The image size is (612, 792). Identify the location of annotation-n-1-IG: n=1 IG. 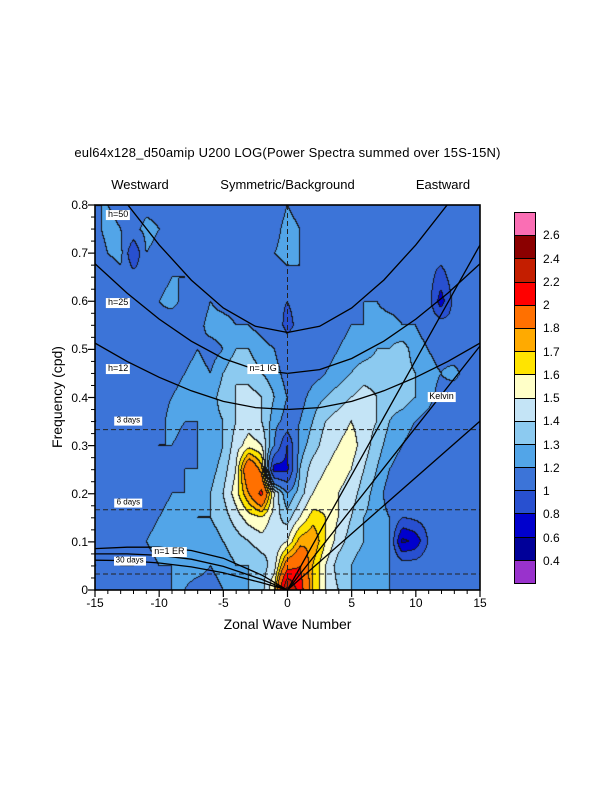
(263, 369).